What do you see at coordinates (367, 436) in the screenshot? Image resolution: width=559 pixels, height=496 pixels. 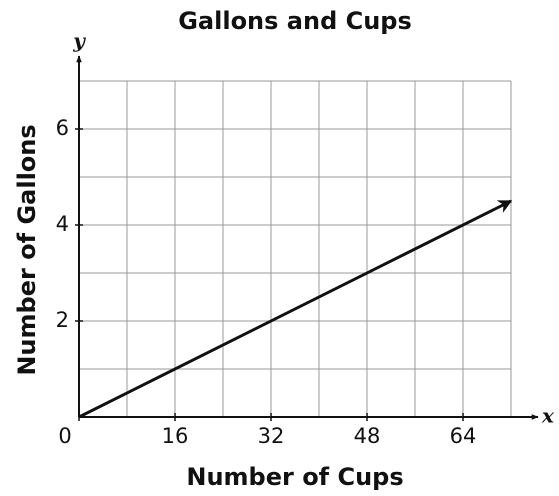 I see `x-tick-label: 48` at bounding box center [367, 436].